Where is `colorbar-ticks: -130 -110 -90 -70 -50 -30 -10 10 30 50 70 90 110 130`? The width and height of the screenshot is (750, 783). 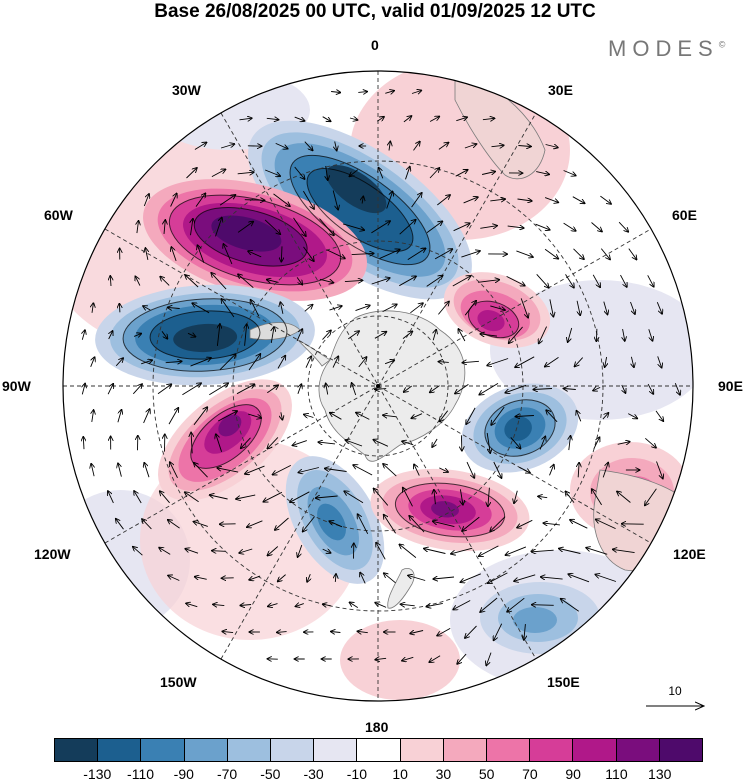 colorbar-ticks: -130 -110 -90 -70 -50 -30 -10 10 30 50 70 90 110 130 is located at coordinates (378, 774).